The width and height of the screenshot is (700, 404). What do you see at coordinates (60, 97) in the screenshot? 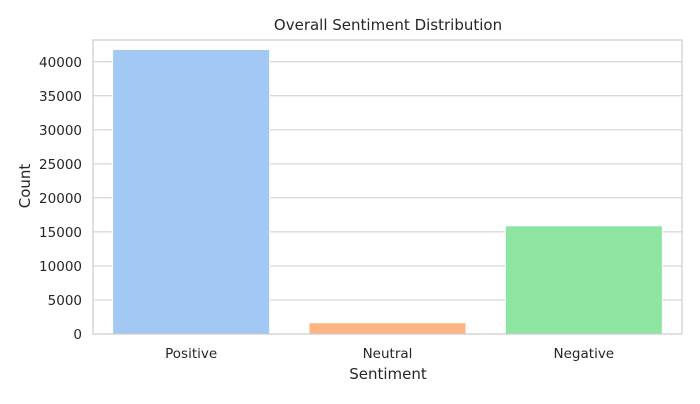
I see `y-tick-label: 35000` at bounding box center [60, 97].